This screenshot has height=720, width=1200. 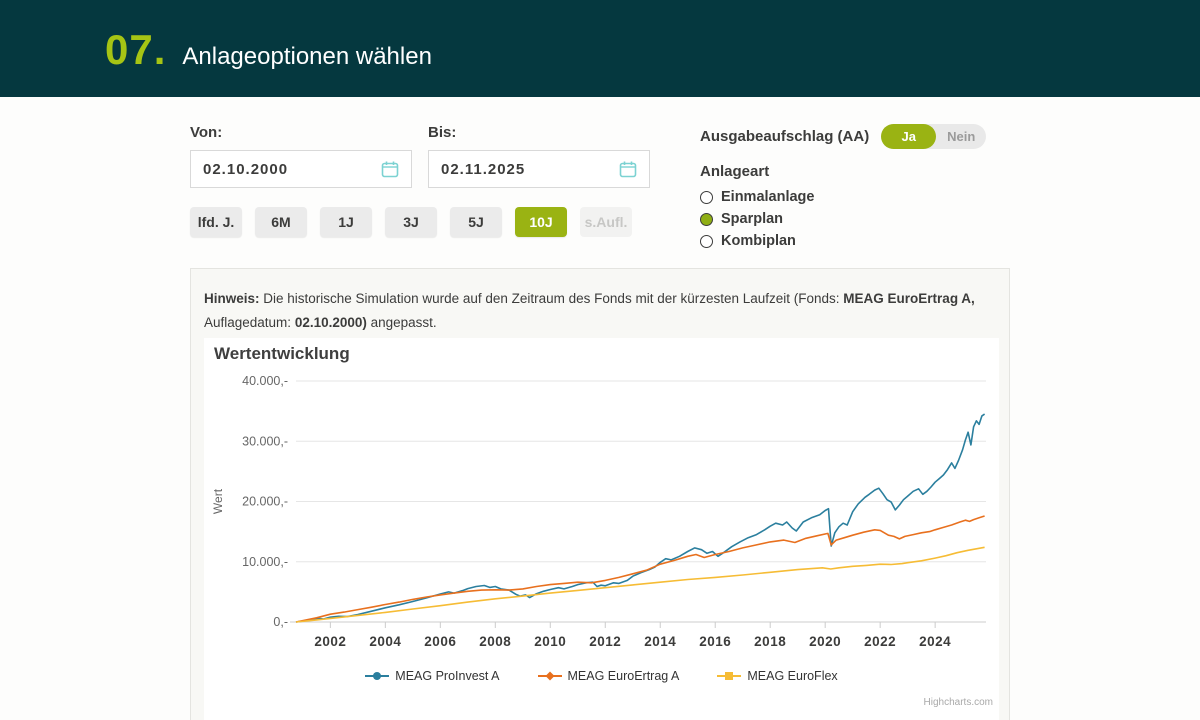 What do you see at coordinates (136, 49) in the screenshot?
I see `step-number: 07.` at bounding box center [136, 49].